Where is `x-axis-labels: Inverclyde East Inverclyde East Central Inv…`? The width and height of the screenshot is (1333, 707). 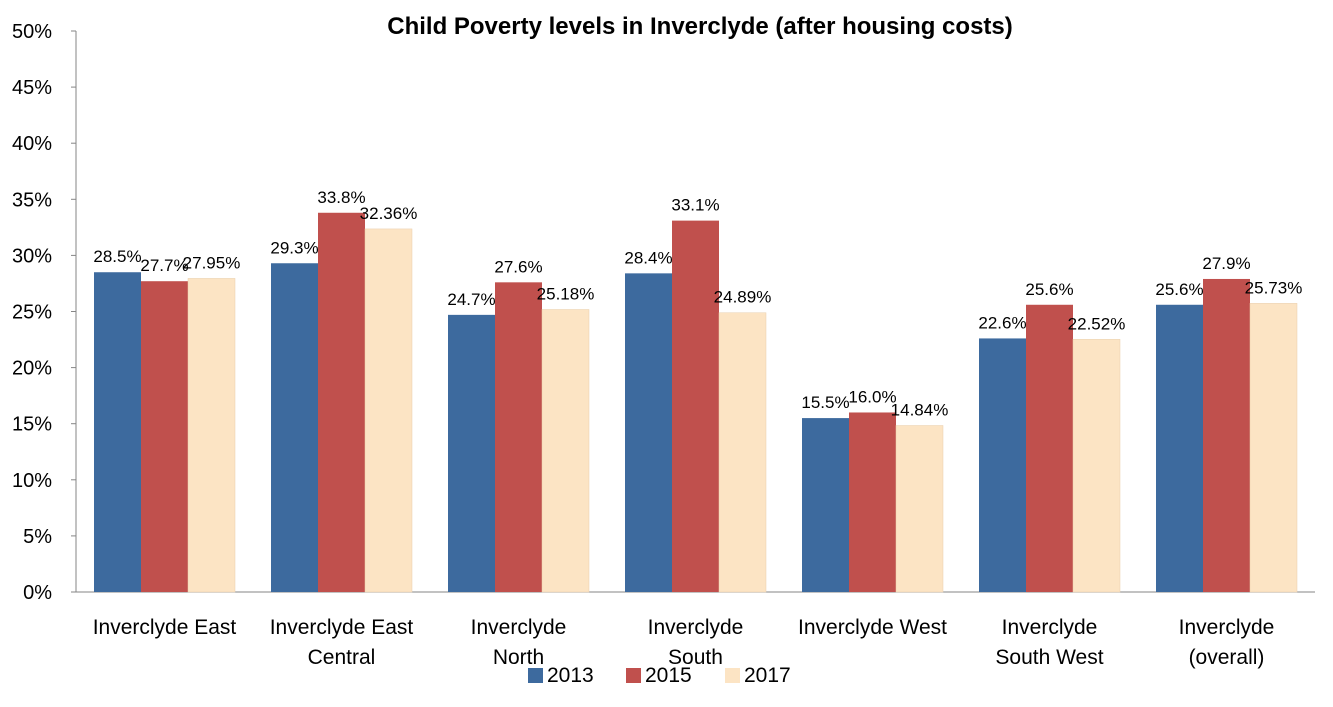 x-axis-labels: Inverclyde East Inverclyde East Central Inv… is located at coordinates (684, 642).